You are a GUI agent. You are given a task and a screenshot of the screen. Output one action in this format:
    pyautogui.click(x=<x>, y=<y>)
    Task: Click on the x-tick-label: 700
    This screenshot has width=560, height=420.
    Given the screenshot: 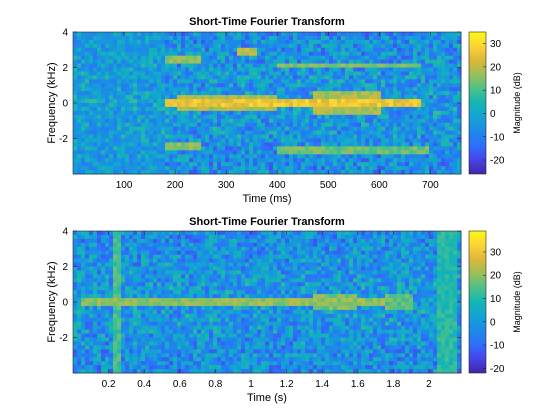 What is the action you would take?
    pyautogui.click(x=430, y=185)
    